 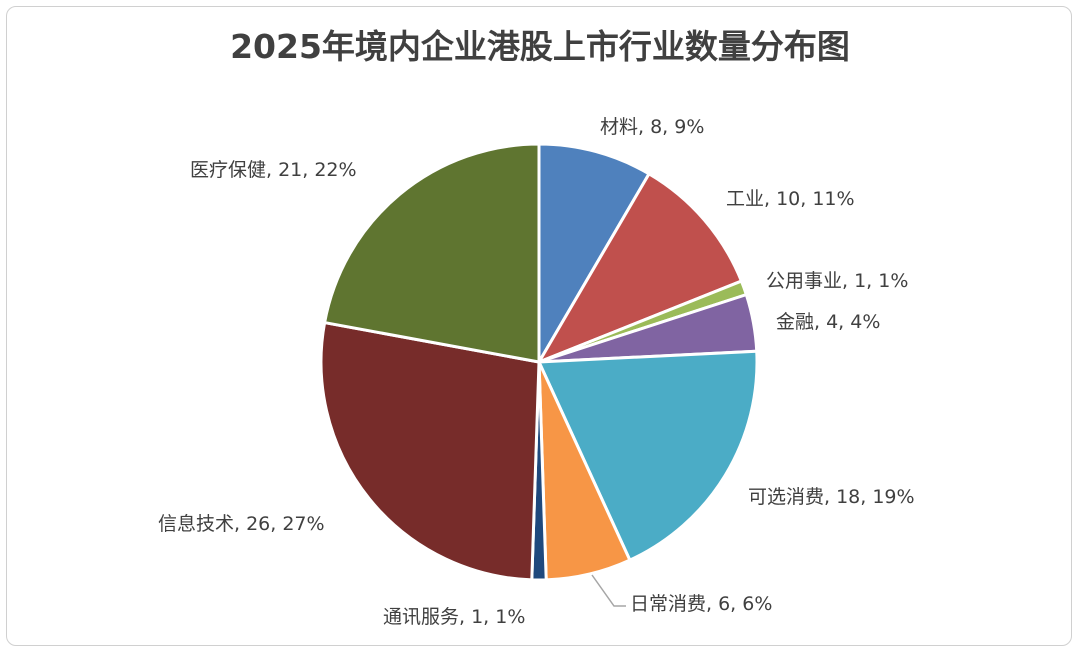 What do you see at coordinates (831, 497) in the screenshot?
I see `slice-label-5: 可选消费, 18, 19%` at bounding box center [831, 497].